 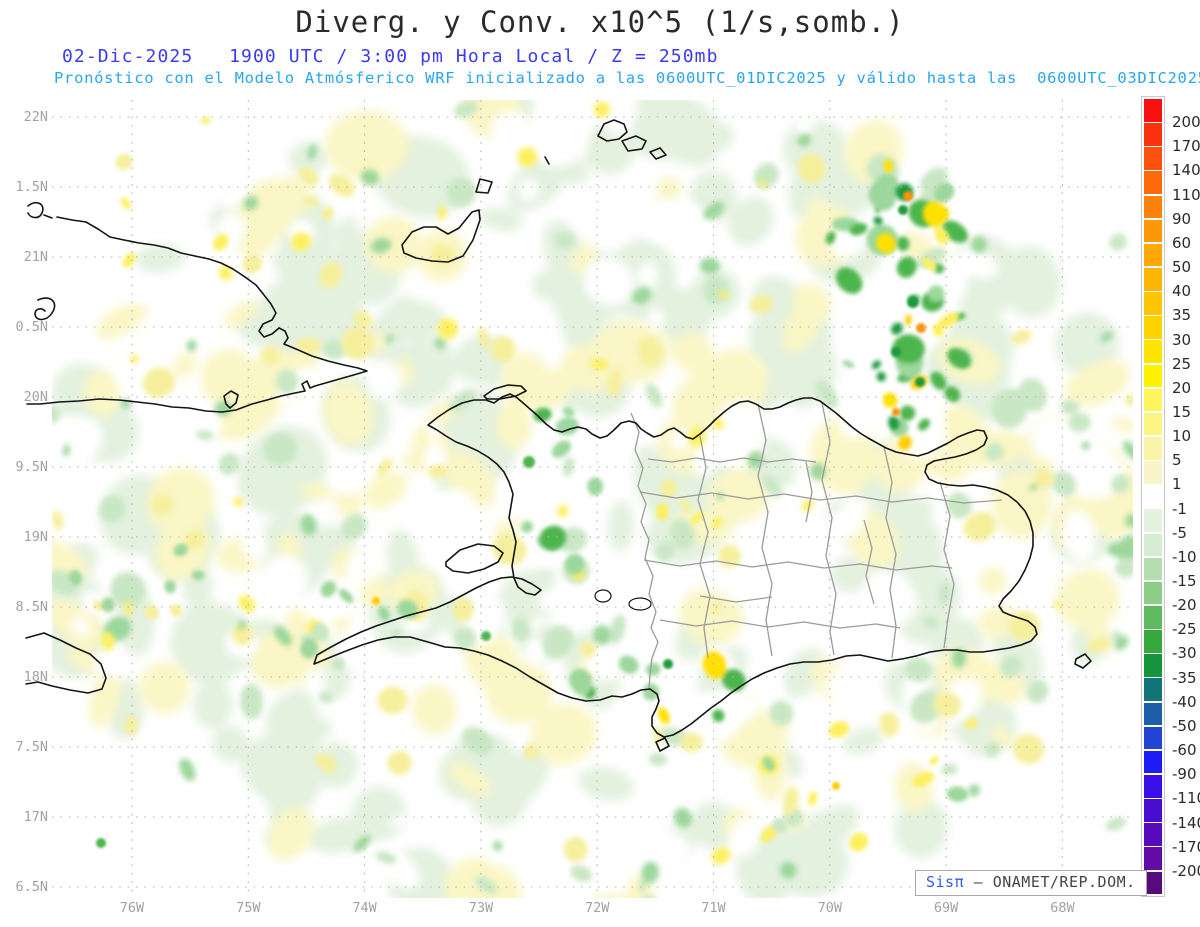 I want to click on colorbar-tick-label: -20, so click(x=1184, y=605).